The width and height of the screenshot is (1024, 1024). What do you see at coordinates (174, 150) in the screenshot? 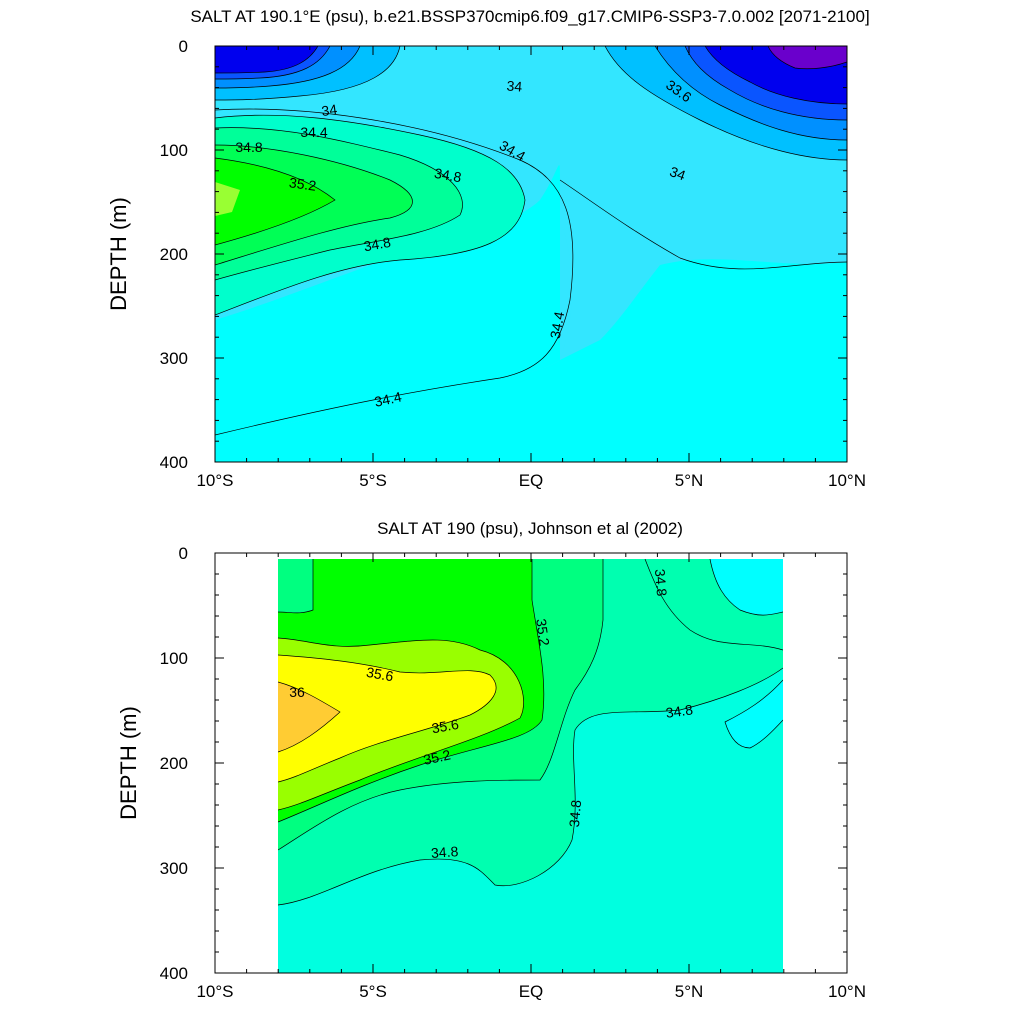
I see `top-y-tick-label: 100` at bounding box center [174, 150].